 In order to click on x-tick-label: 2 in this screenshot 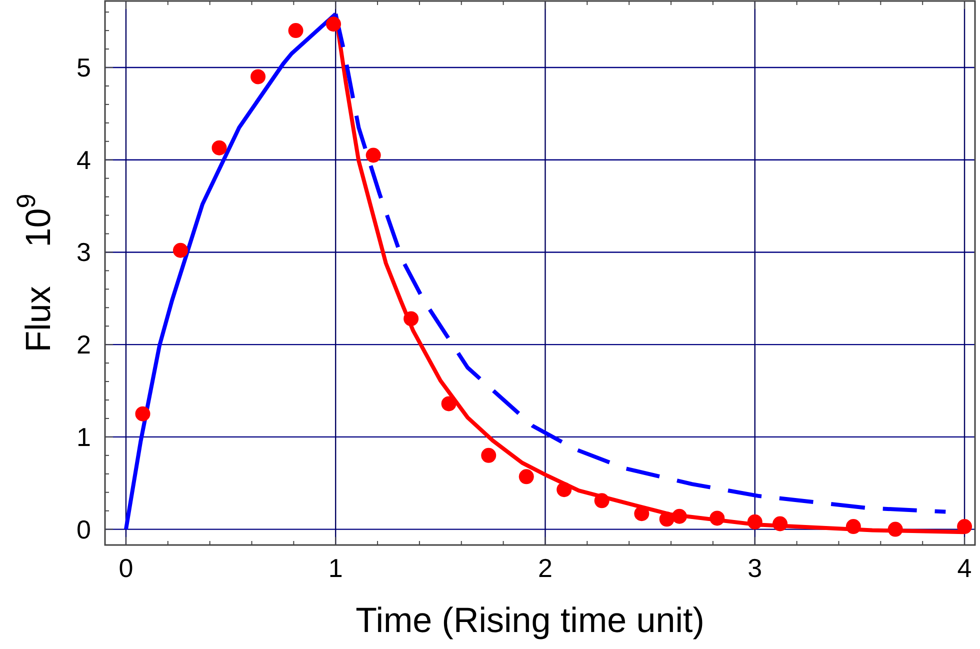, I will do `click(545, 568)`.